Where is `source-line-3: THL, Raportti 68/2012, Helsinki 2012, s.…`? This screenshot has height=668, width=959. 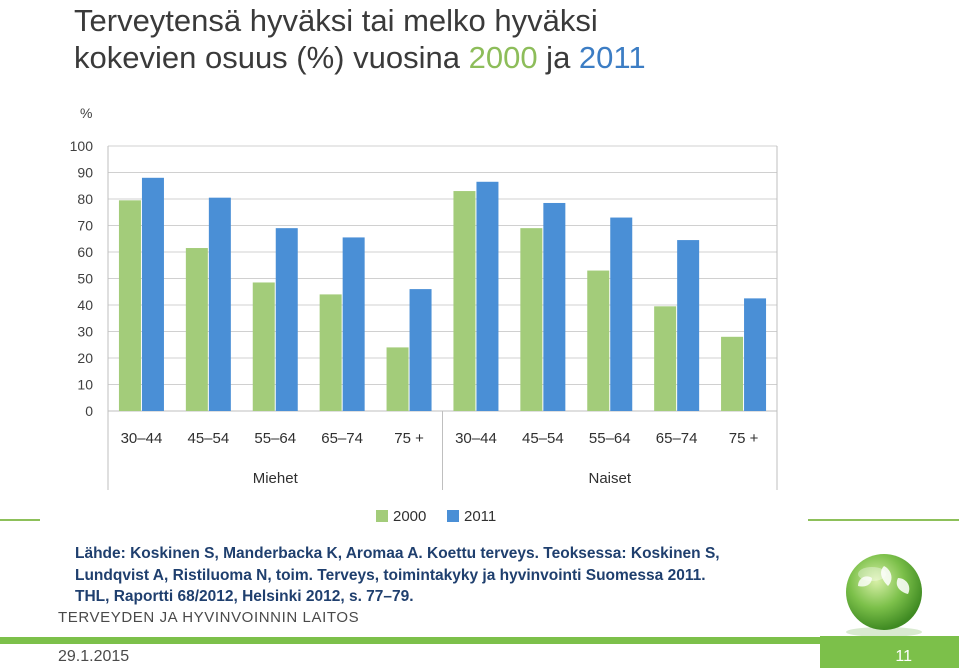 source-line-3: THL, Raportti 68/2012, Helsinki 2012, s.… is located at coordinates (244, 596).